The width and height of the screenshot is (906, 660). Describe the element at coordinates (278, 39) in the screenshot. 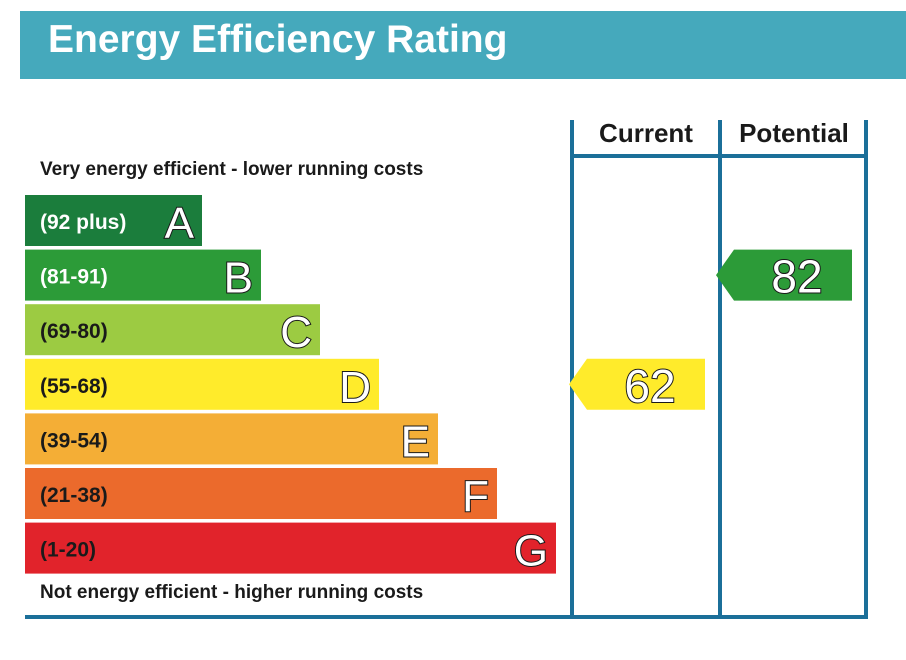

I see `chart-title: Energy Efficiency Rating` at that location.